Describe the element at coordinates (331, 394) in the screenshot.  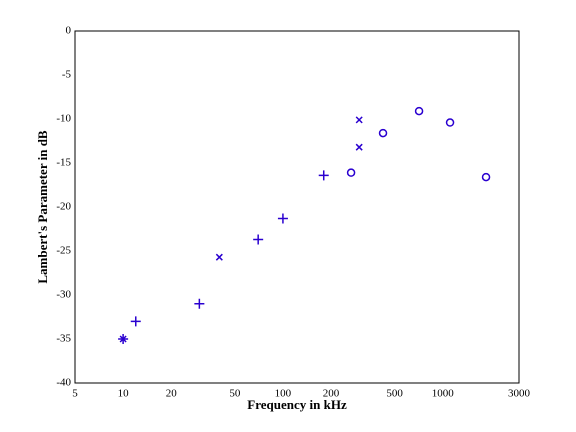
I see `x-tick-label: 200` at that location.